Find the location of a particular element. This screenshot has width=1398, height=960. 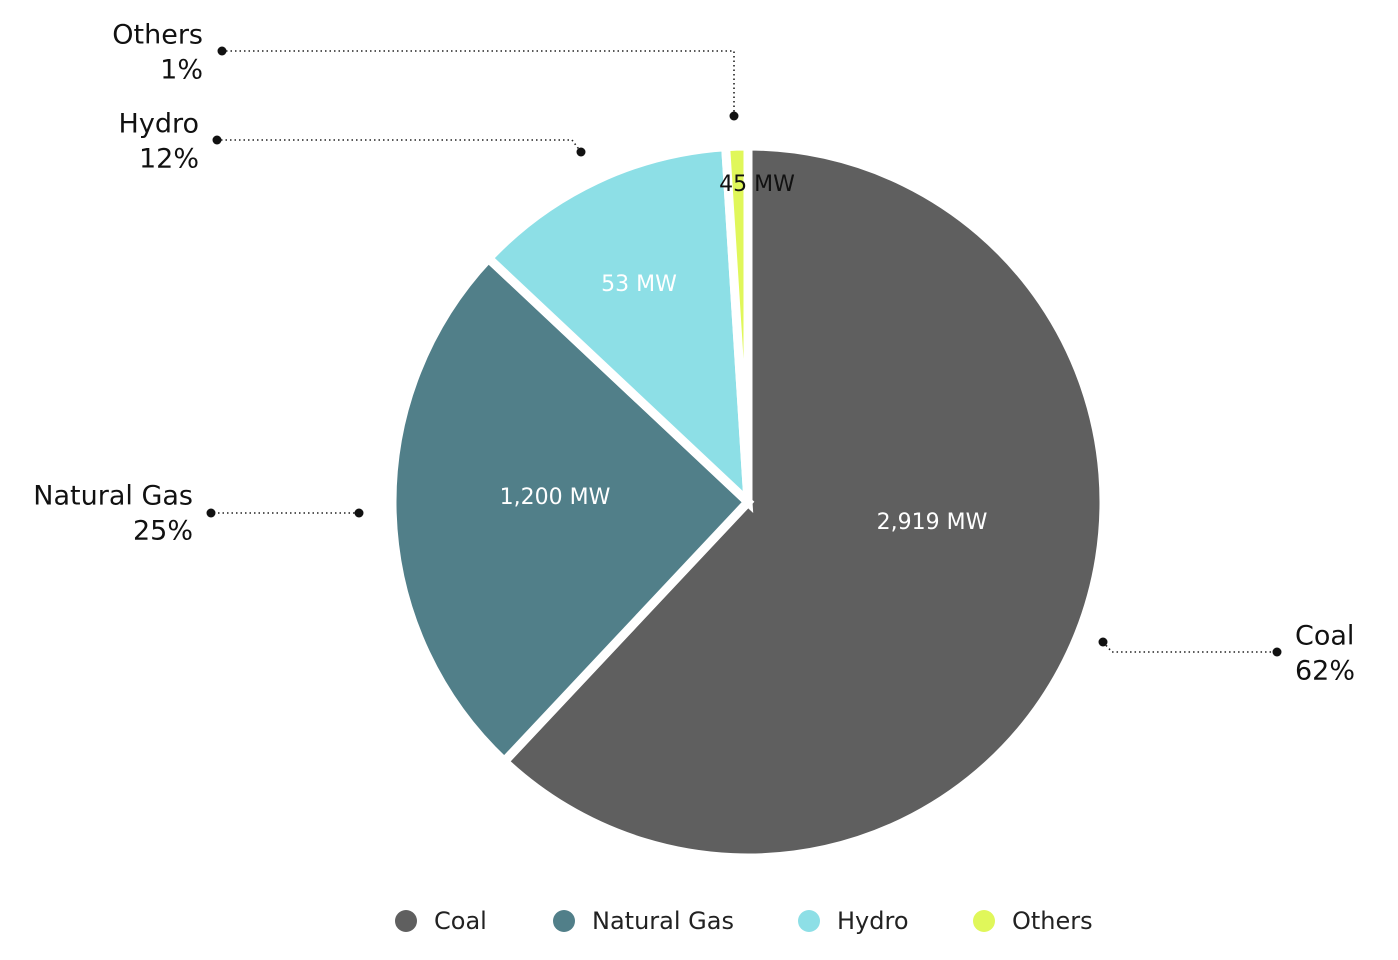

callout-name: Hydro is located at coordinates (159, 124).